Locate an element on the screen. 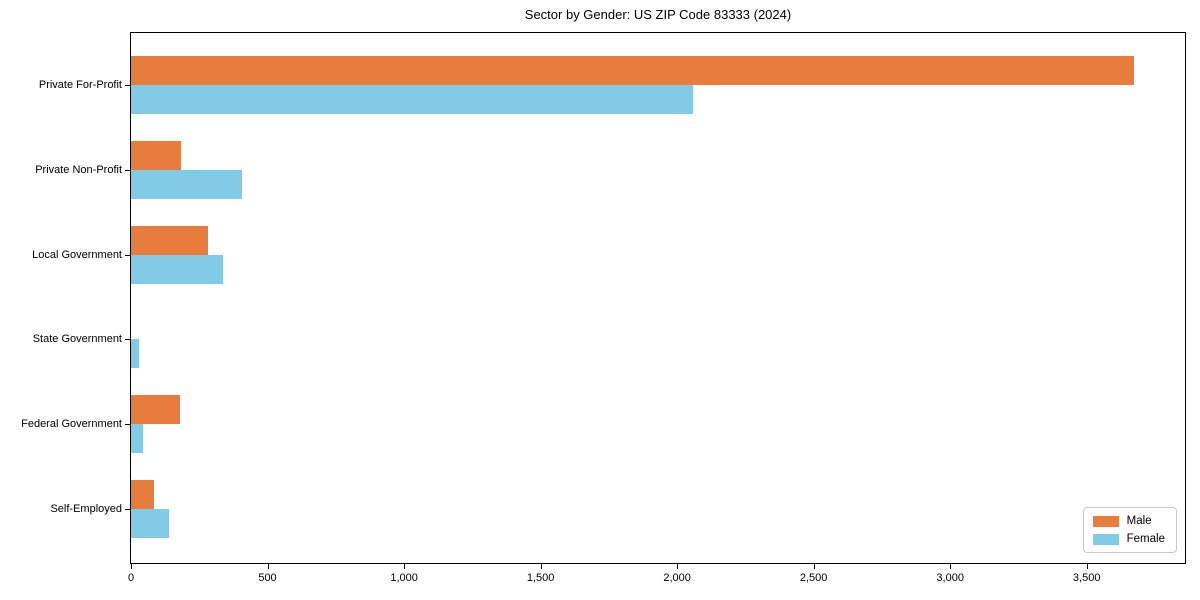 This screenshot has height=600, width=1200. legend-item-female: Female is located at coordinates (1128, 539).